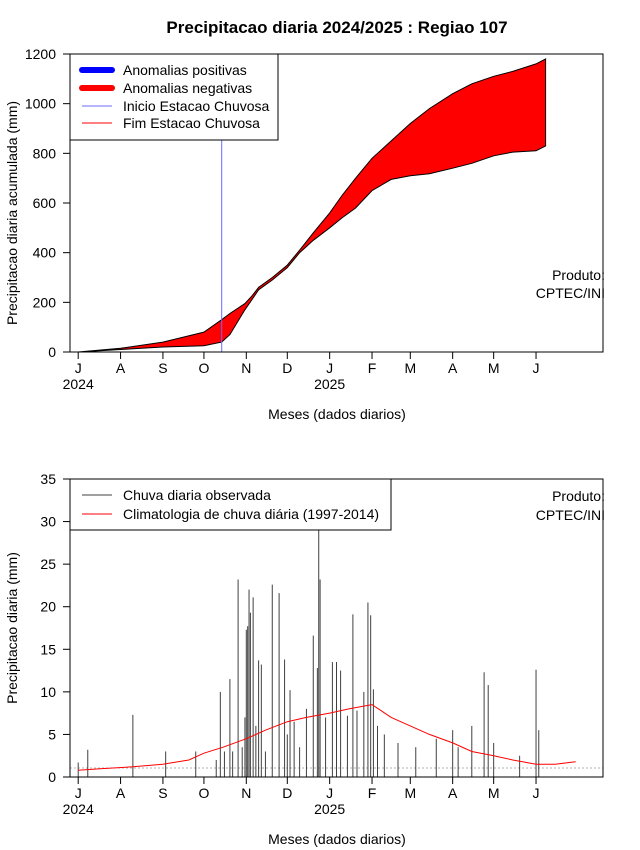  Describe the element at coordinates (52, 734) in the screenshot. I see `y-tick-label: 5` at that location.